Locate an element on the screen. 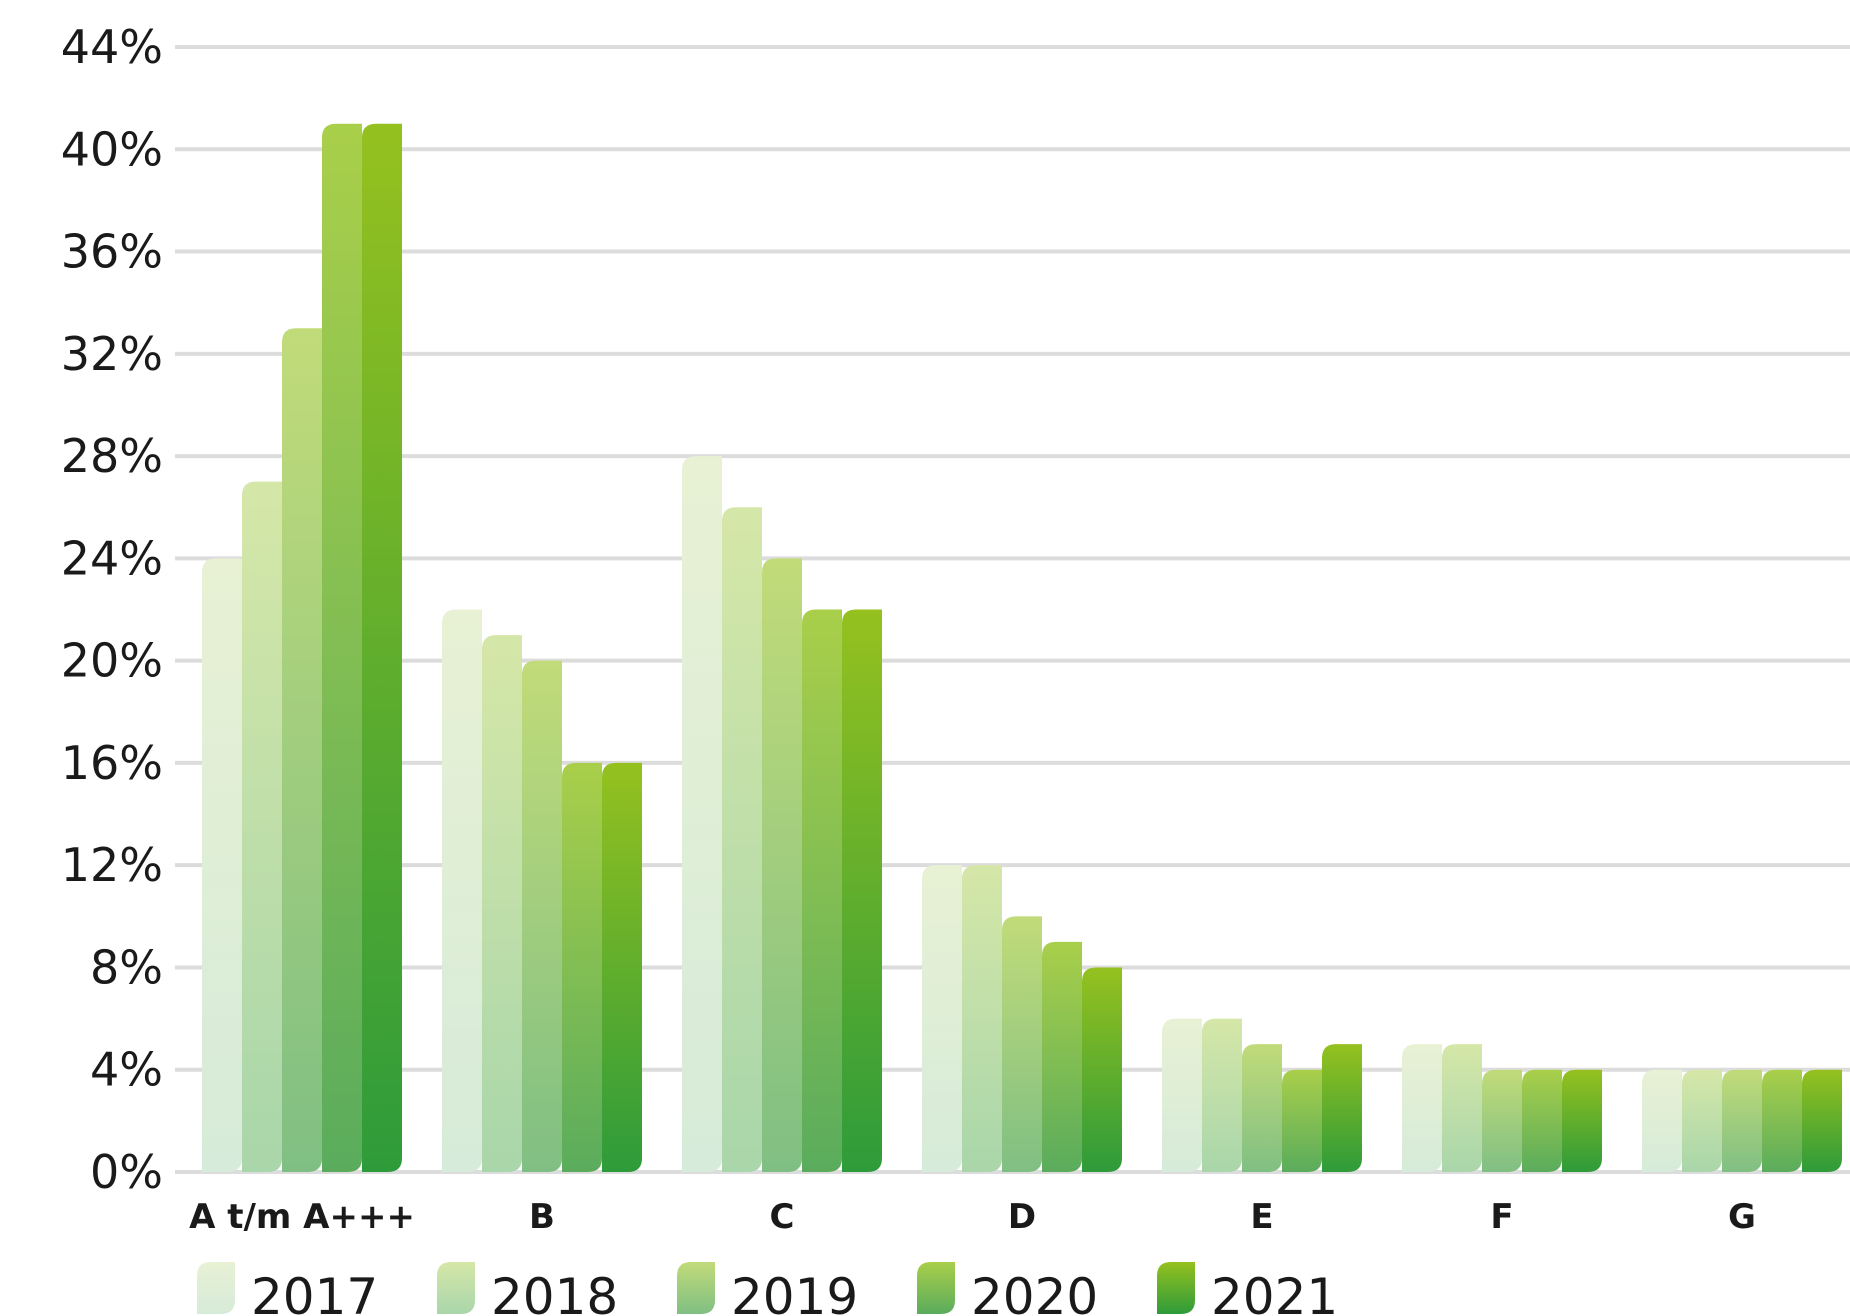  y-tick-label: 24% is located at coordinates (112, 558).